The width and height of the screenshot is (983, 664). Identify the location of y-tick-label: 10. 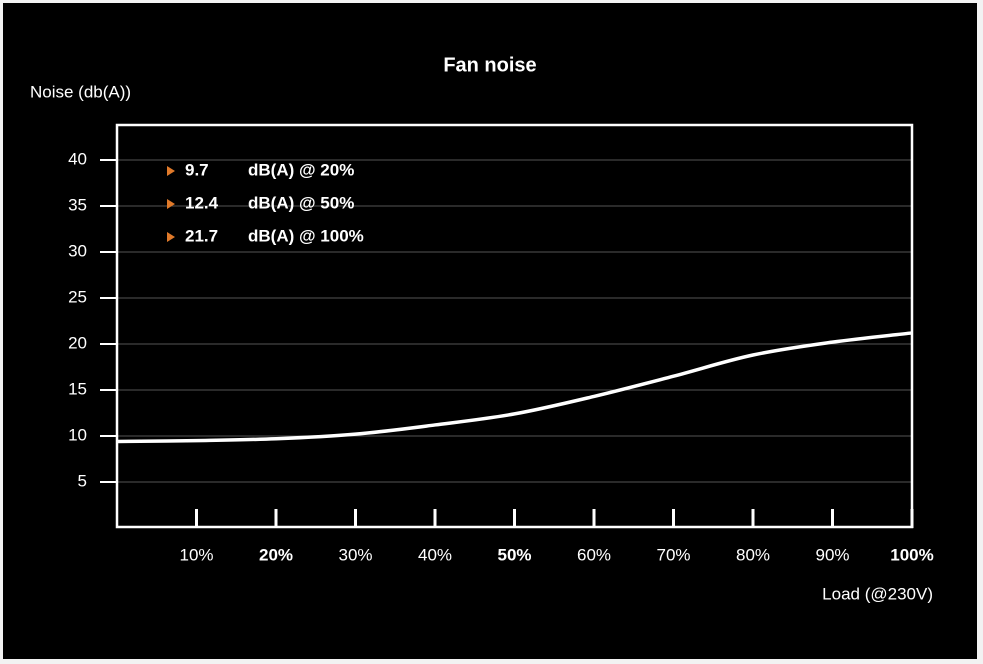
(77, 434).